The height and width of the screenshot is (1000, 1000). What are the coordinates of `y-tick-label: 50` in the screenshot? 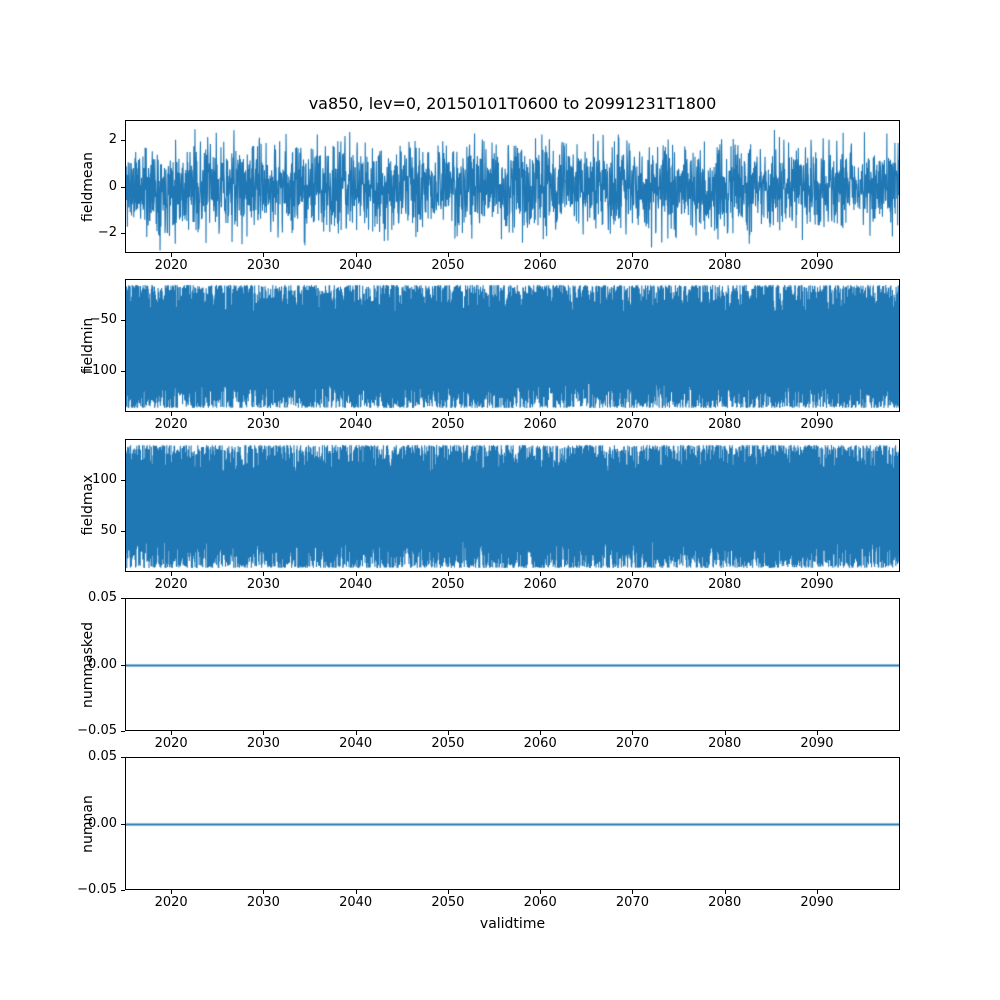 It's located at (108, 530).